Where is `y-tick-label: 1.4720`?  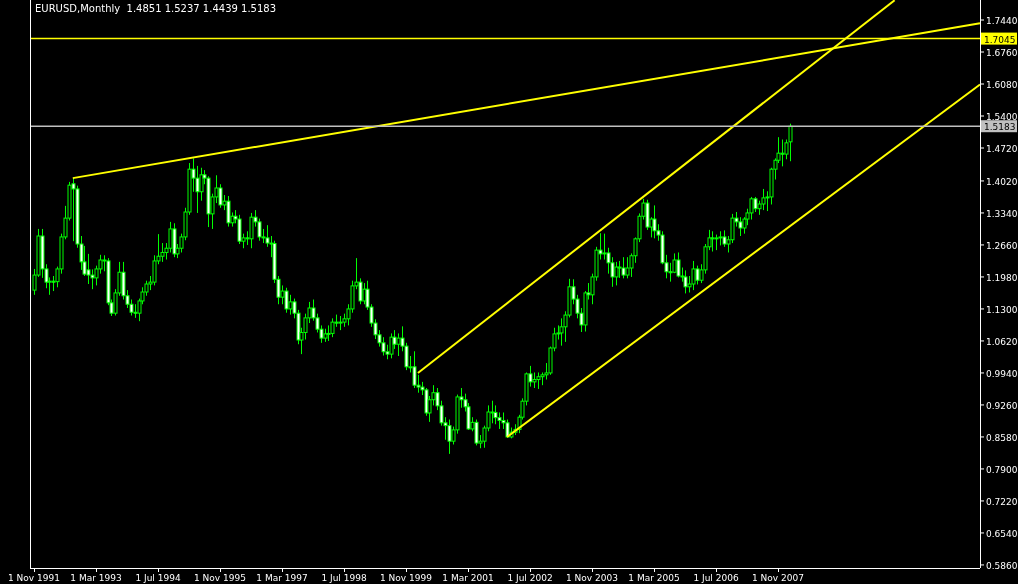
y-tick-label: 1.4720 is located at coordinates (1002, 149).